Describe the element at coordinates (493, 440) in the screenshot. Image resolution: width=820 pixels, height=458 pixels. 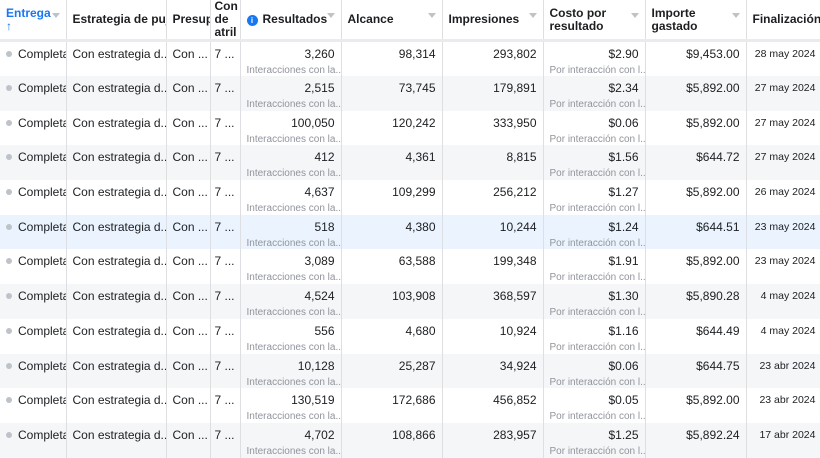
I see `impresiones-cell: 283,957` at that location.